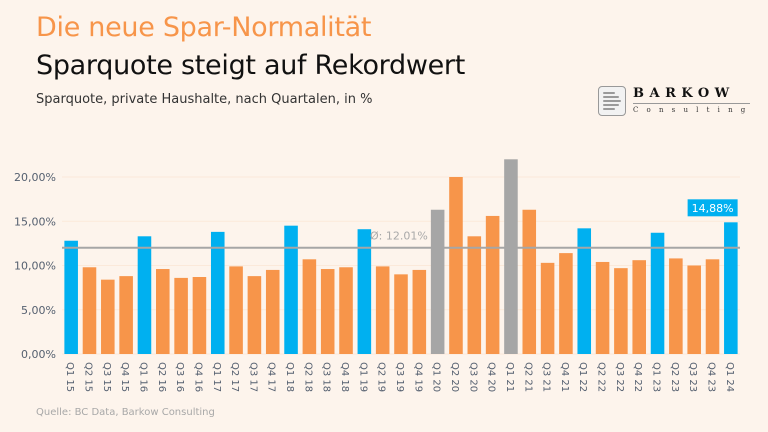  Describe the element at coordinates (527, 377) in the screenshot. I see `x-tick-label: Q2 21` at that location.